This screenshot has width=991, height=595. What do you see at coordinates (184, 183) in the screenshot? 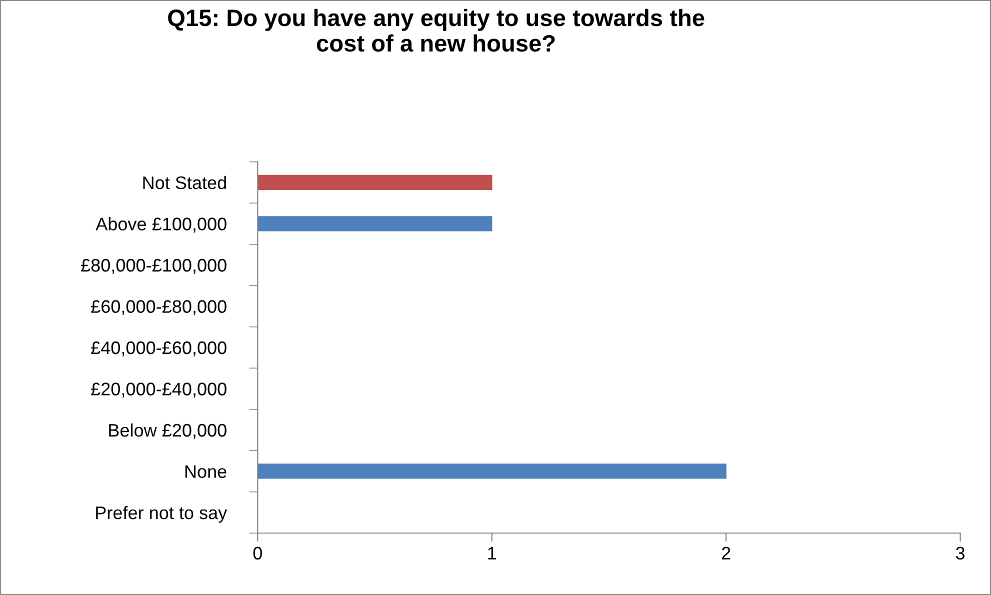
I see `y-tick-label: Not Stated` at bounding box center [184, 183].